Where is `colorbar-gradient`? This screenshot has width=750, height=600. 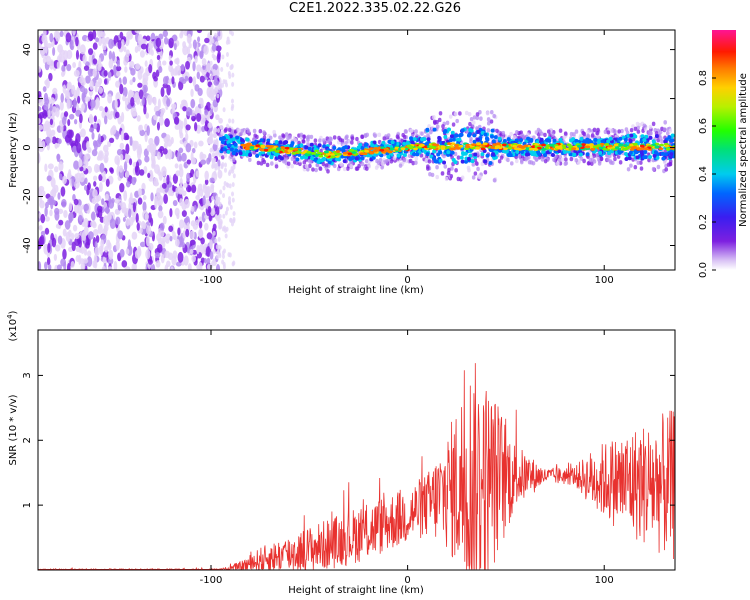
colorbar-gradient is located at coordinates (724, 150).